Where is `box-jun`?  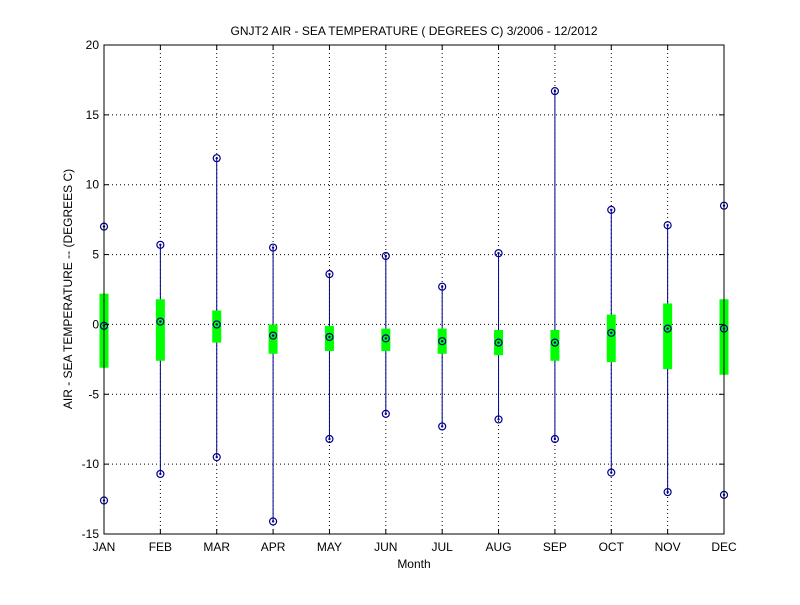 box-jun is located at coordinates (386, 334).